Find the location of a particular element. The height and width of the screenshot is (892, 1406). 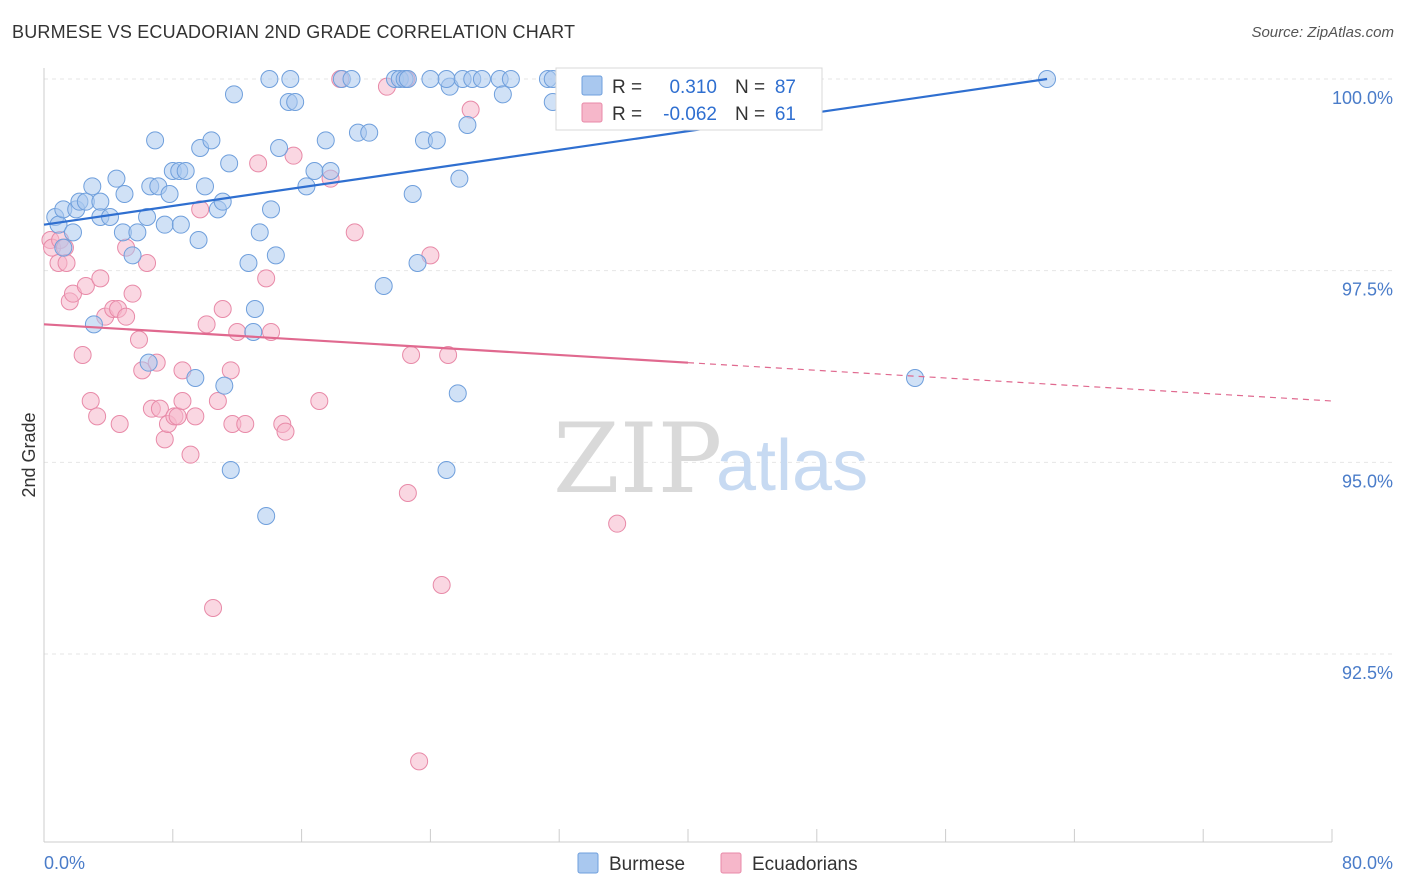

watermark: ZIP atlas is located at coordinates (710, 459).